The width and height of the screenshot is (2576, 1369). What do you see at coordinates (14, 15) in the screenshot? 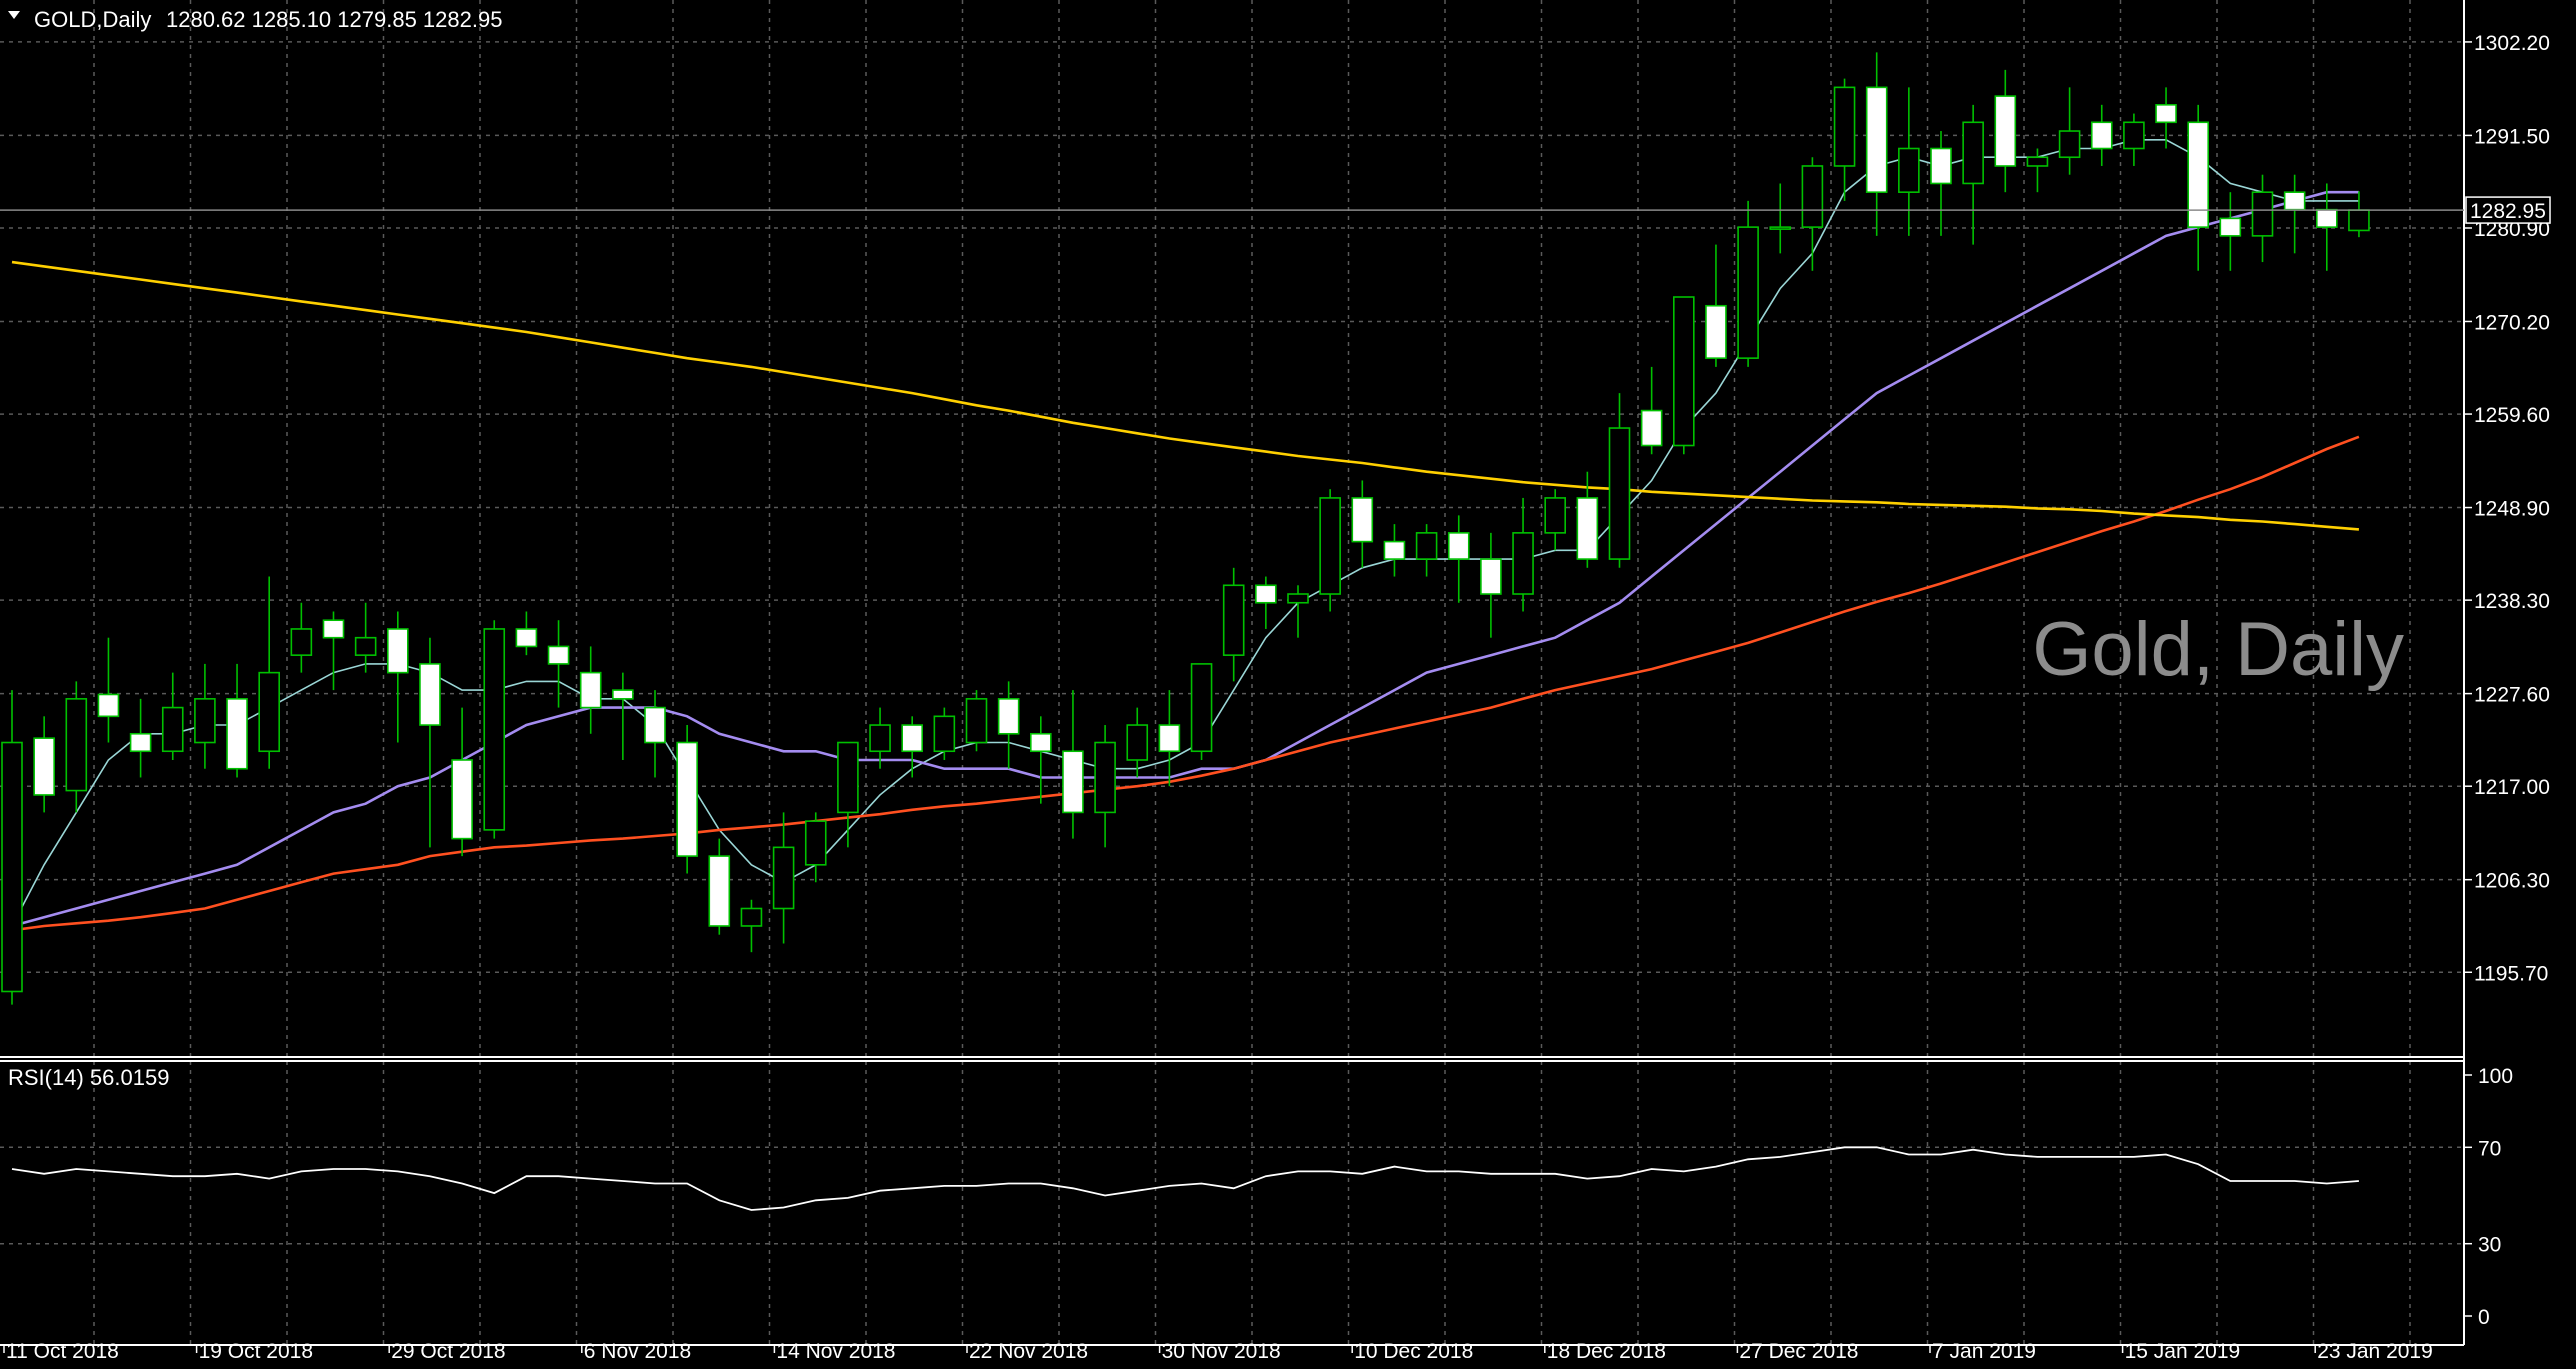
I see `dropdown-triangle-icon` at bounding box center [14, 15].